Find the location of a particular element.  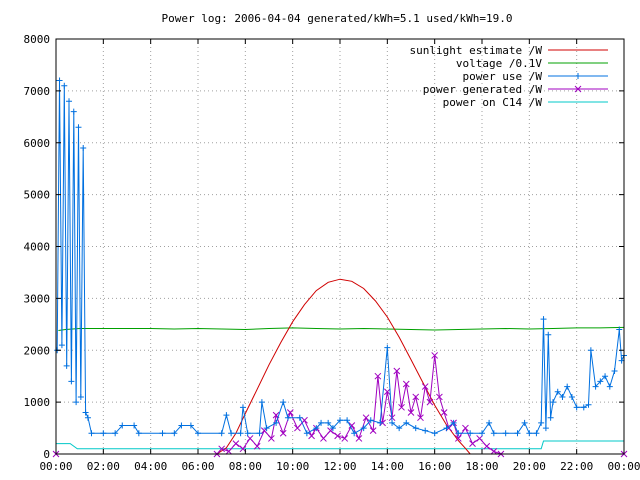

y-tick-label: 5000 is located at coordinates (37, 195).